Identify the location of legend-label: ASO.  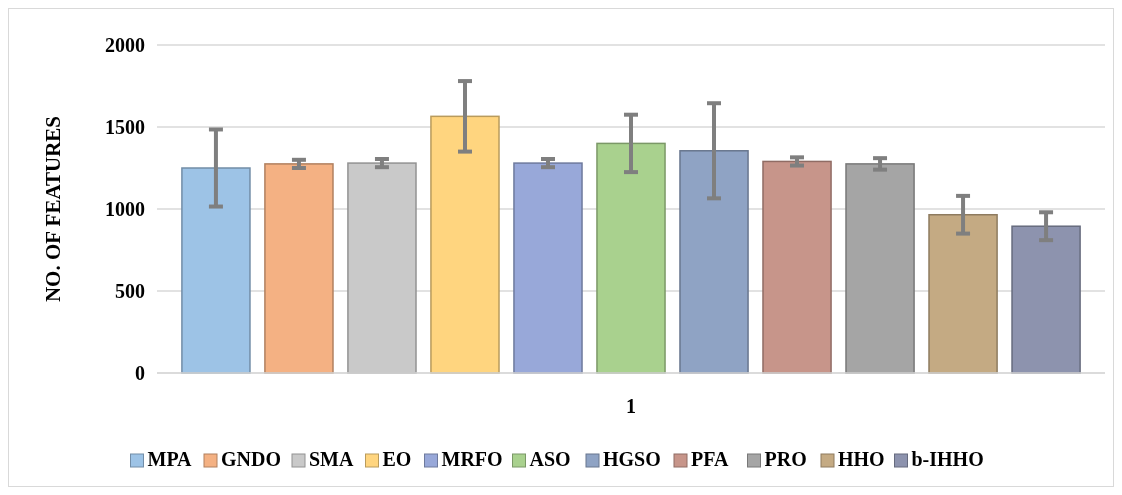
(550, 459).